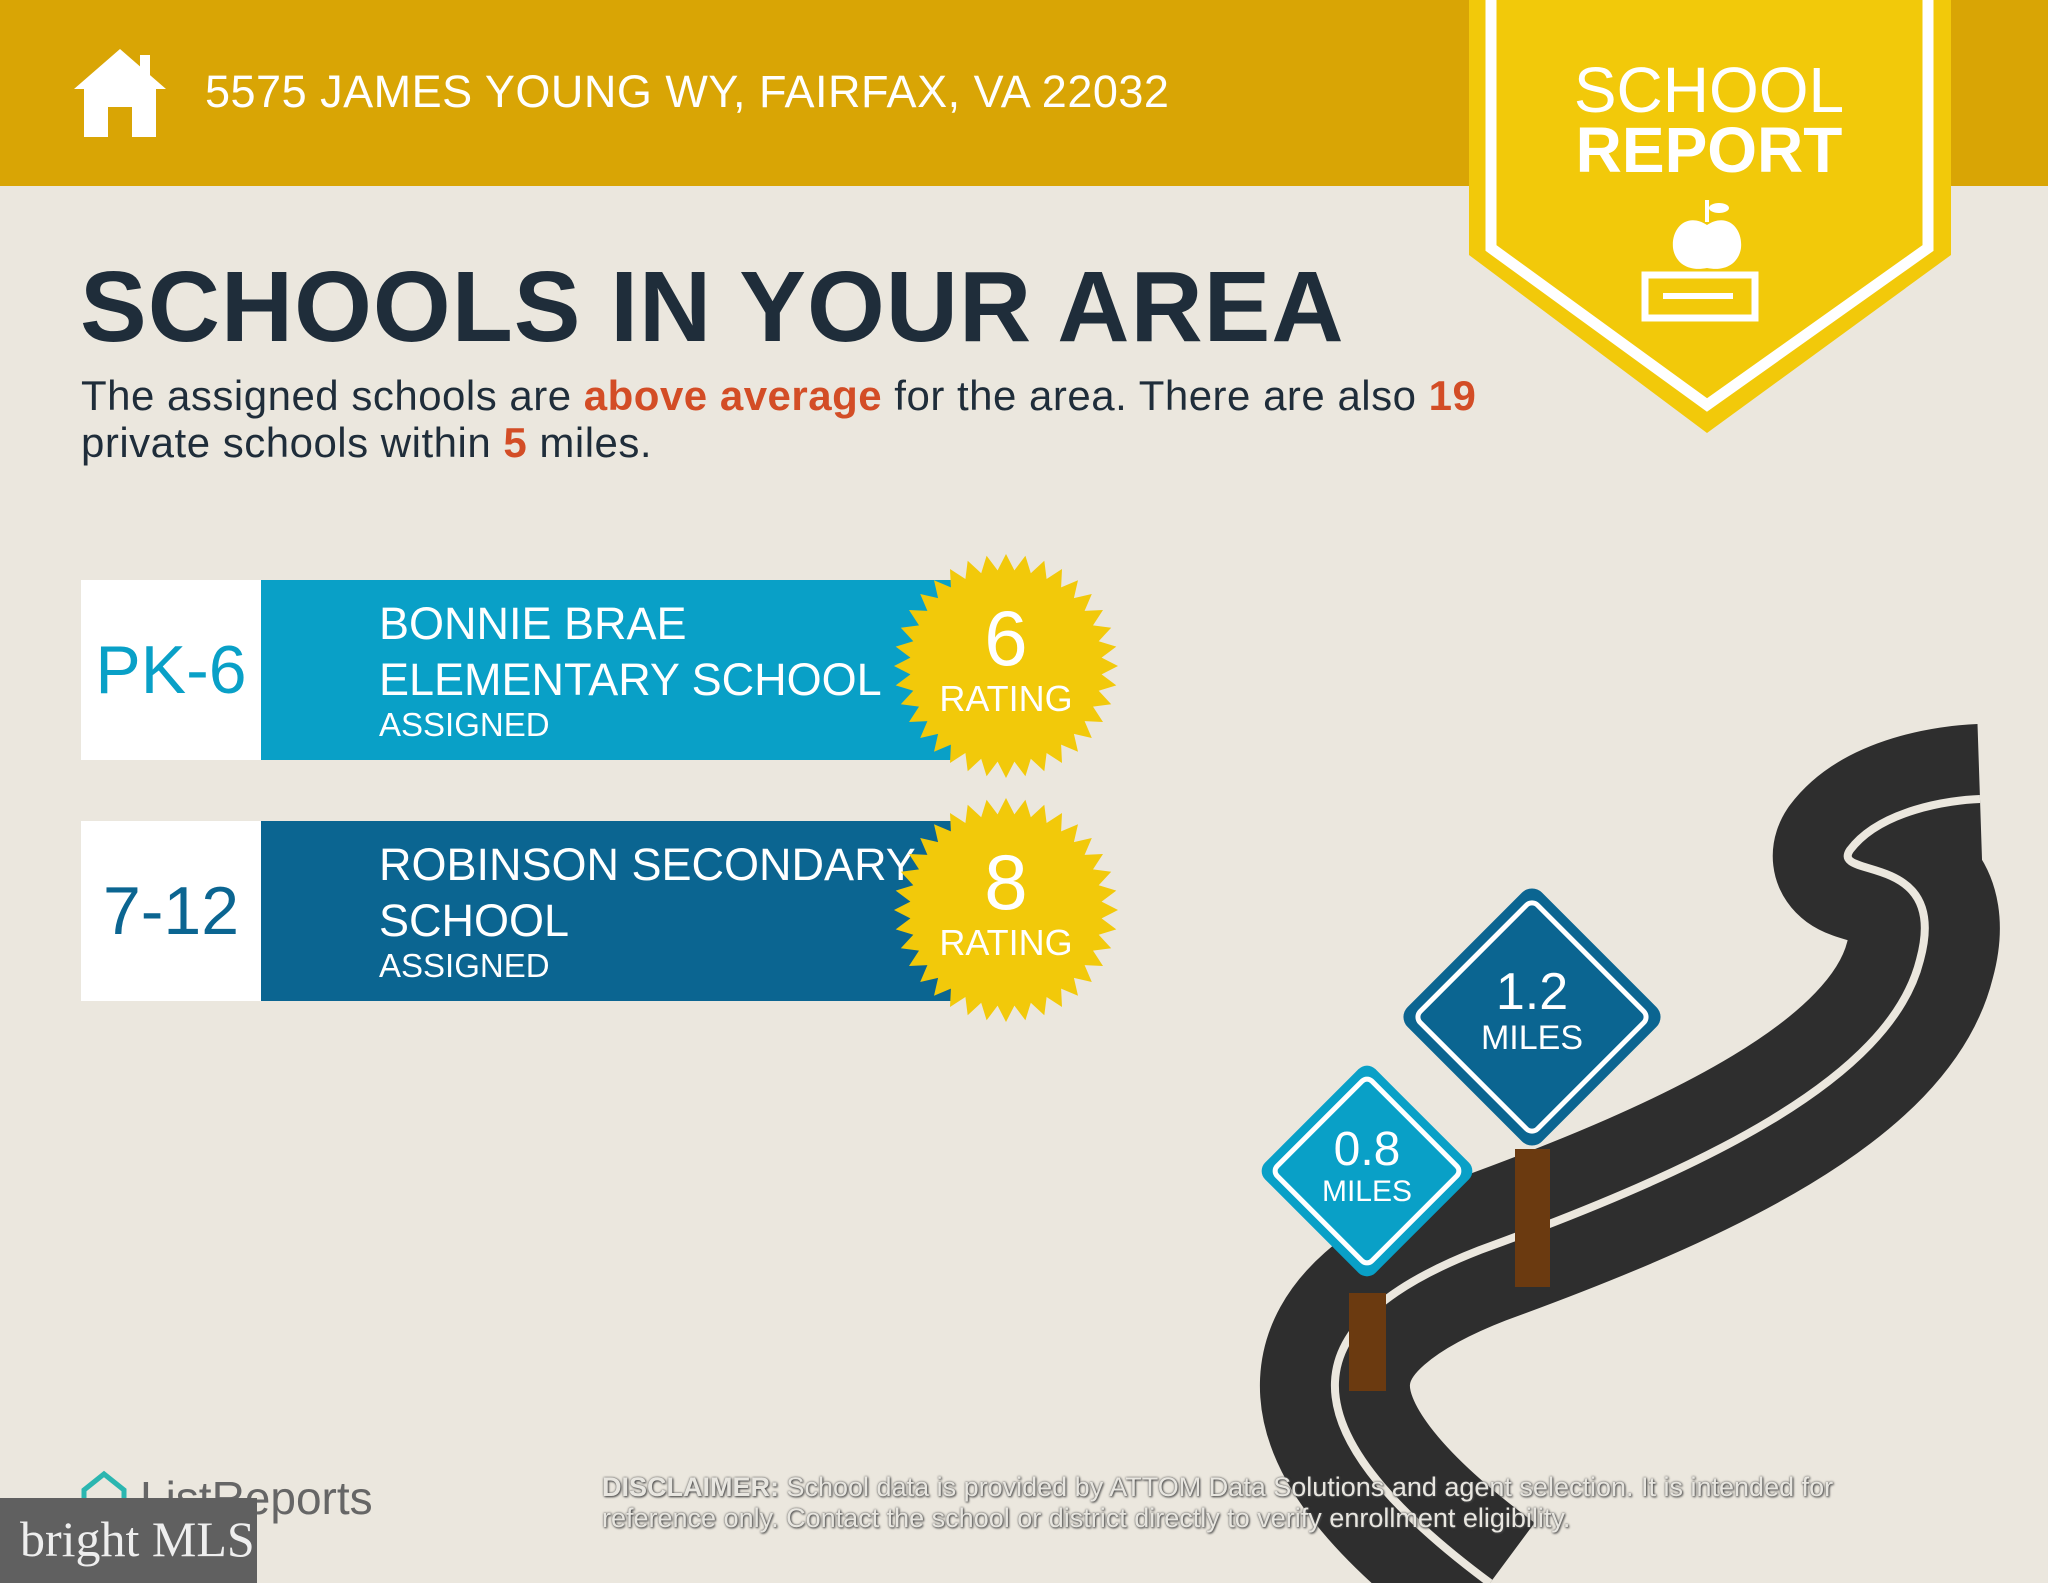 This screenshot has width=2048, height=1583. I want to click on disclaimer-label: DISCLAIMER:, so click(690, 1487).